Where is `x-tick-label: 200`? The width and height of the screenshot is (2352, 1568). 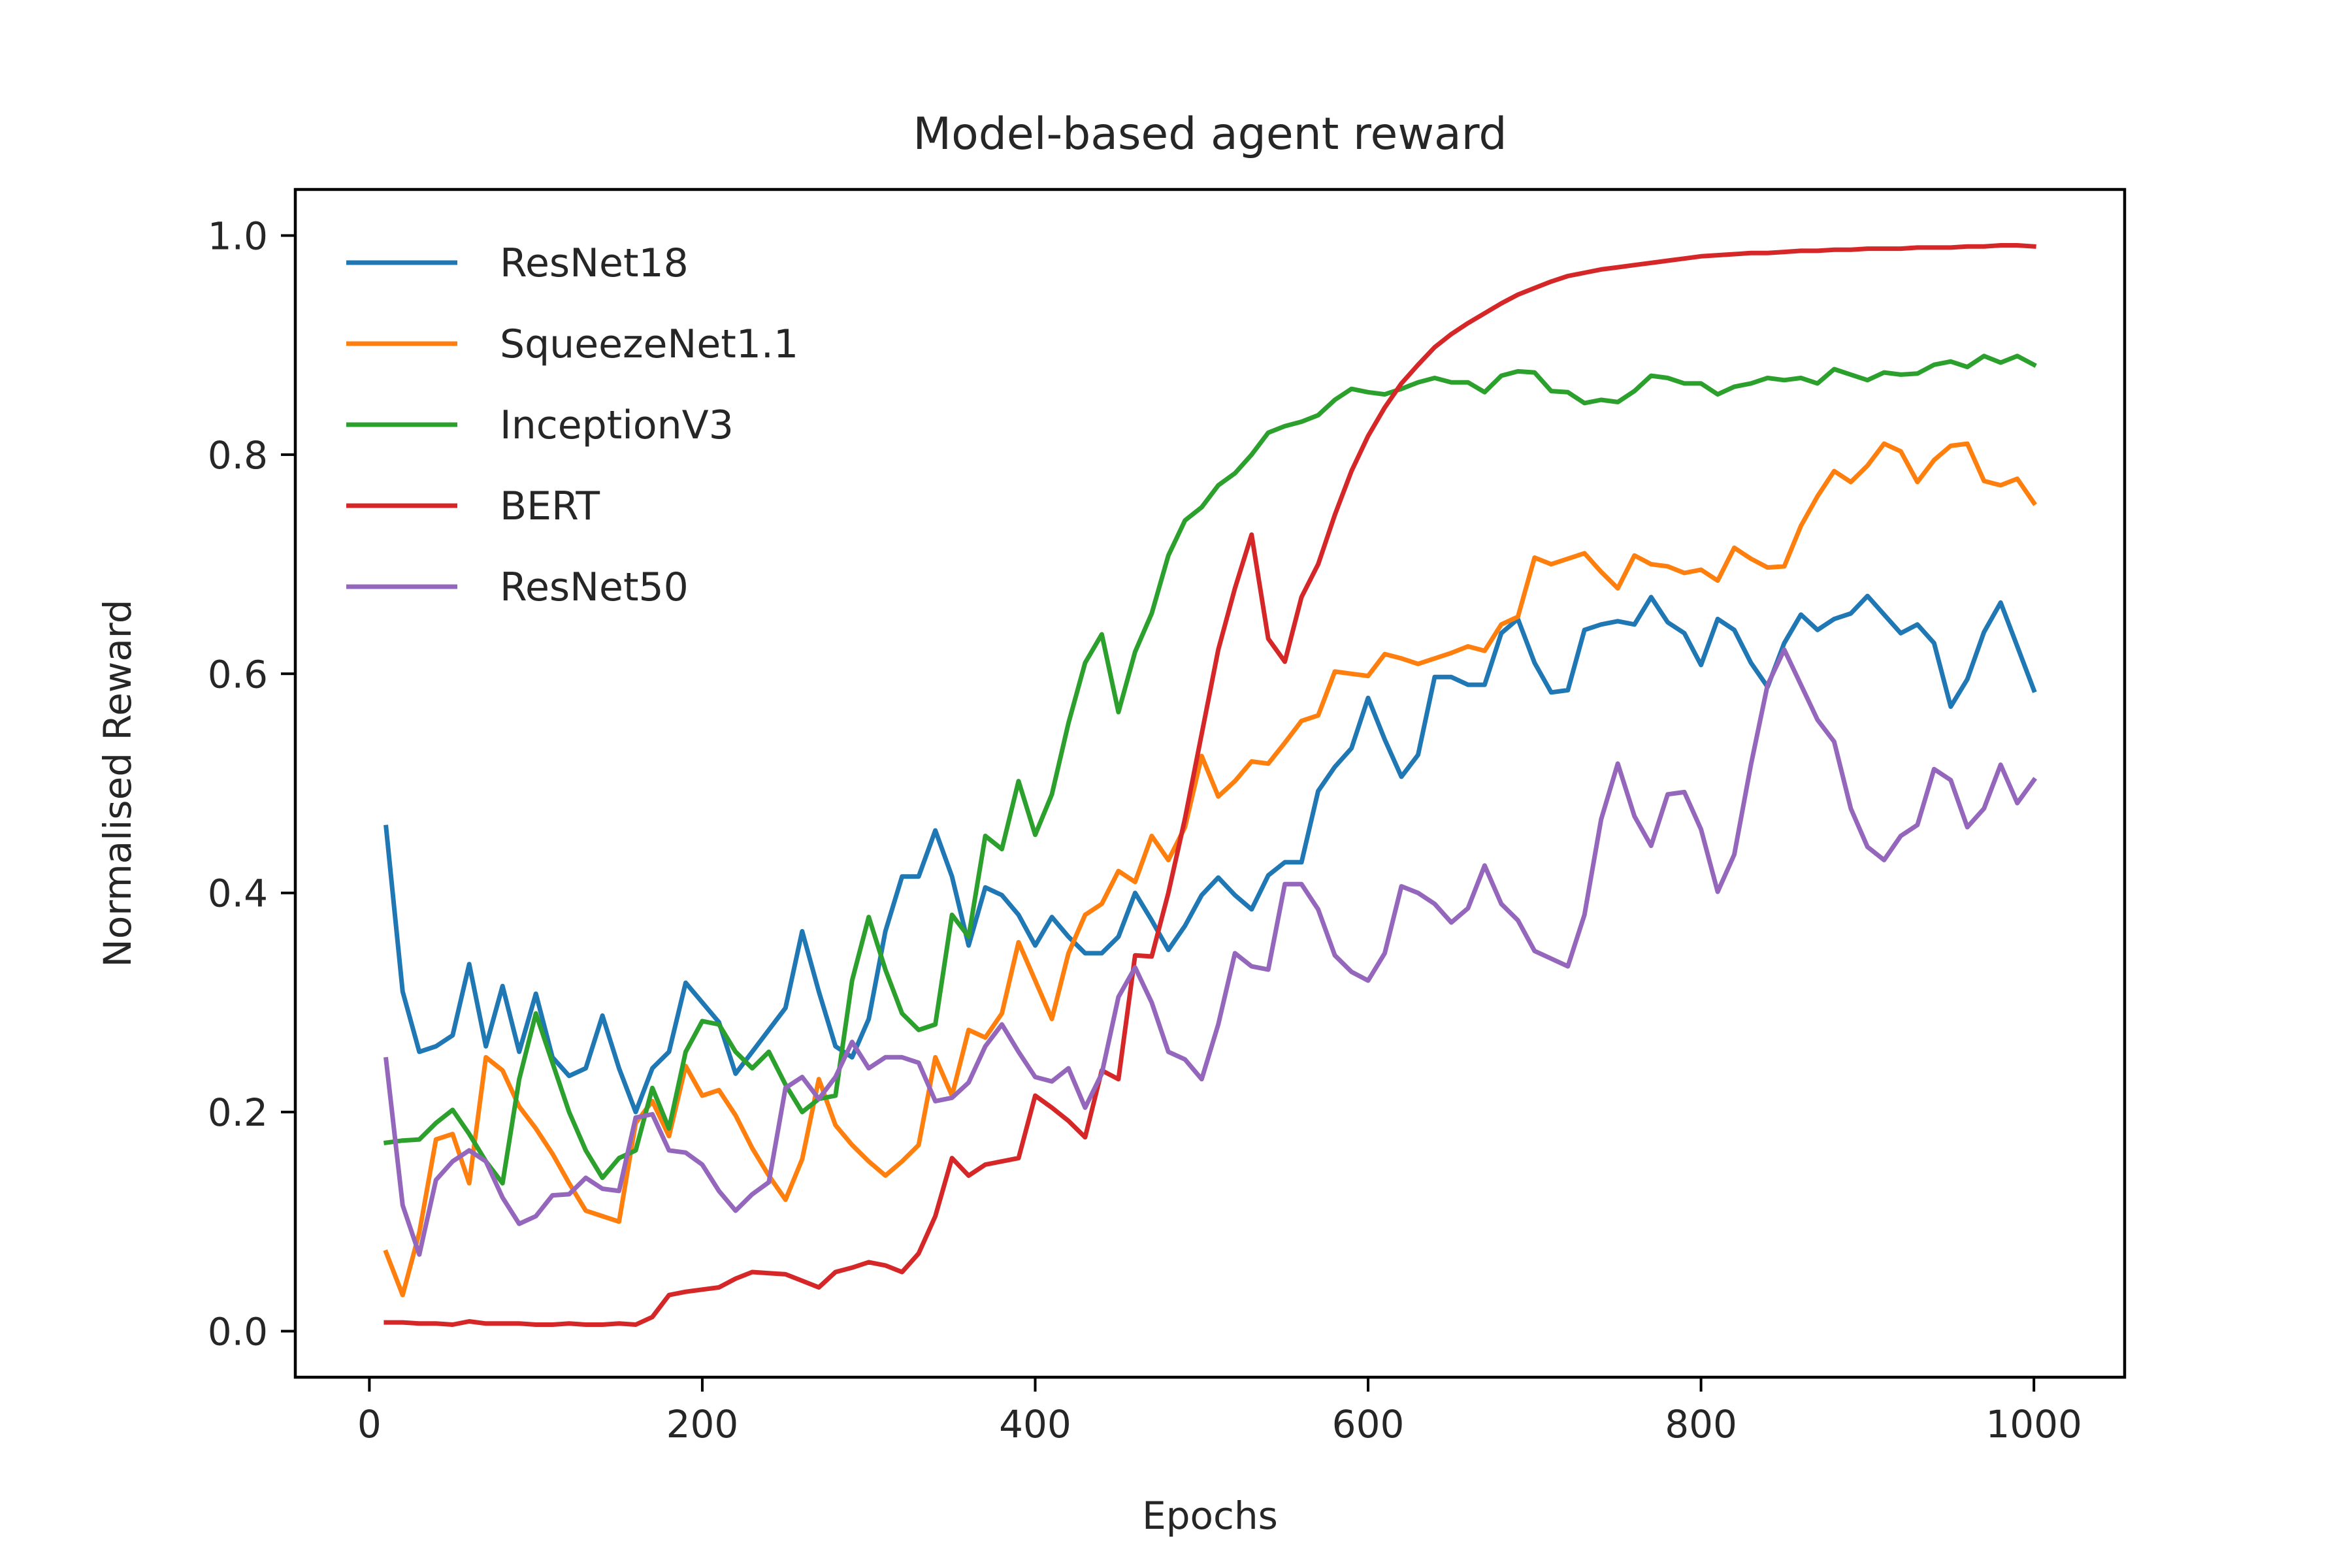 x-tick-label: 200 is located at coordinates (702, 1424).